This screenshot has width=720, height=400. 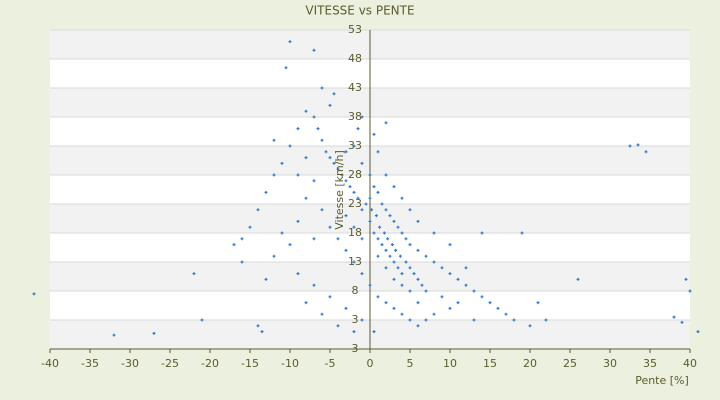 What do you see at coordinates (50, 363) in the screenshot?
I see `x-tick-label: -40` at bounding box center [50, 363].